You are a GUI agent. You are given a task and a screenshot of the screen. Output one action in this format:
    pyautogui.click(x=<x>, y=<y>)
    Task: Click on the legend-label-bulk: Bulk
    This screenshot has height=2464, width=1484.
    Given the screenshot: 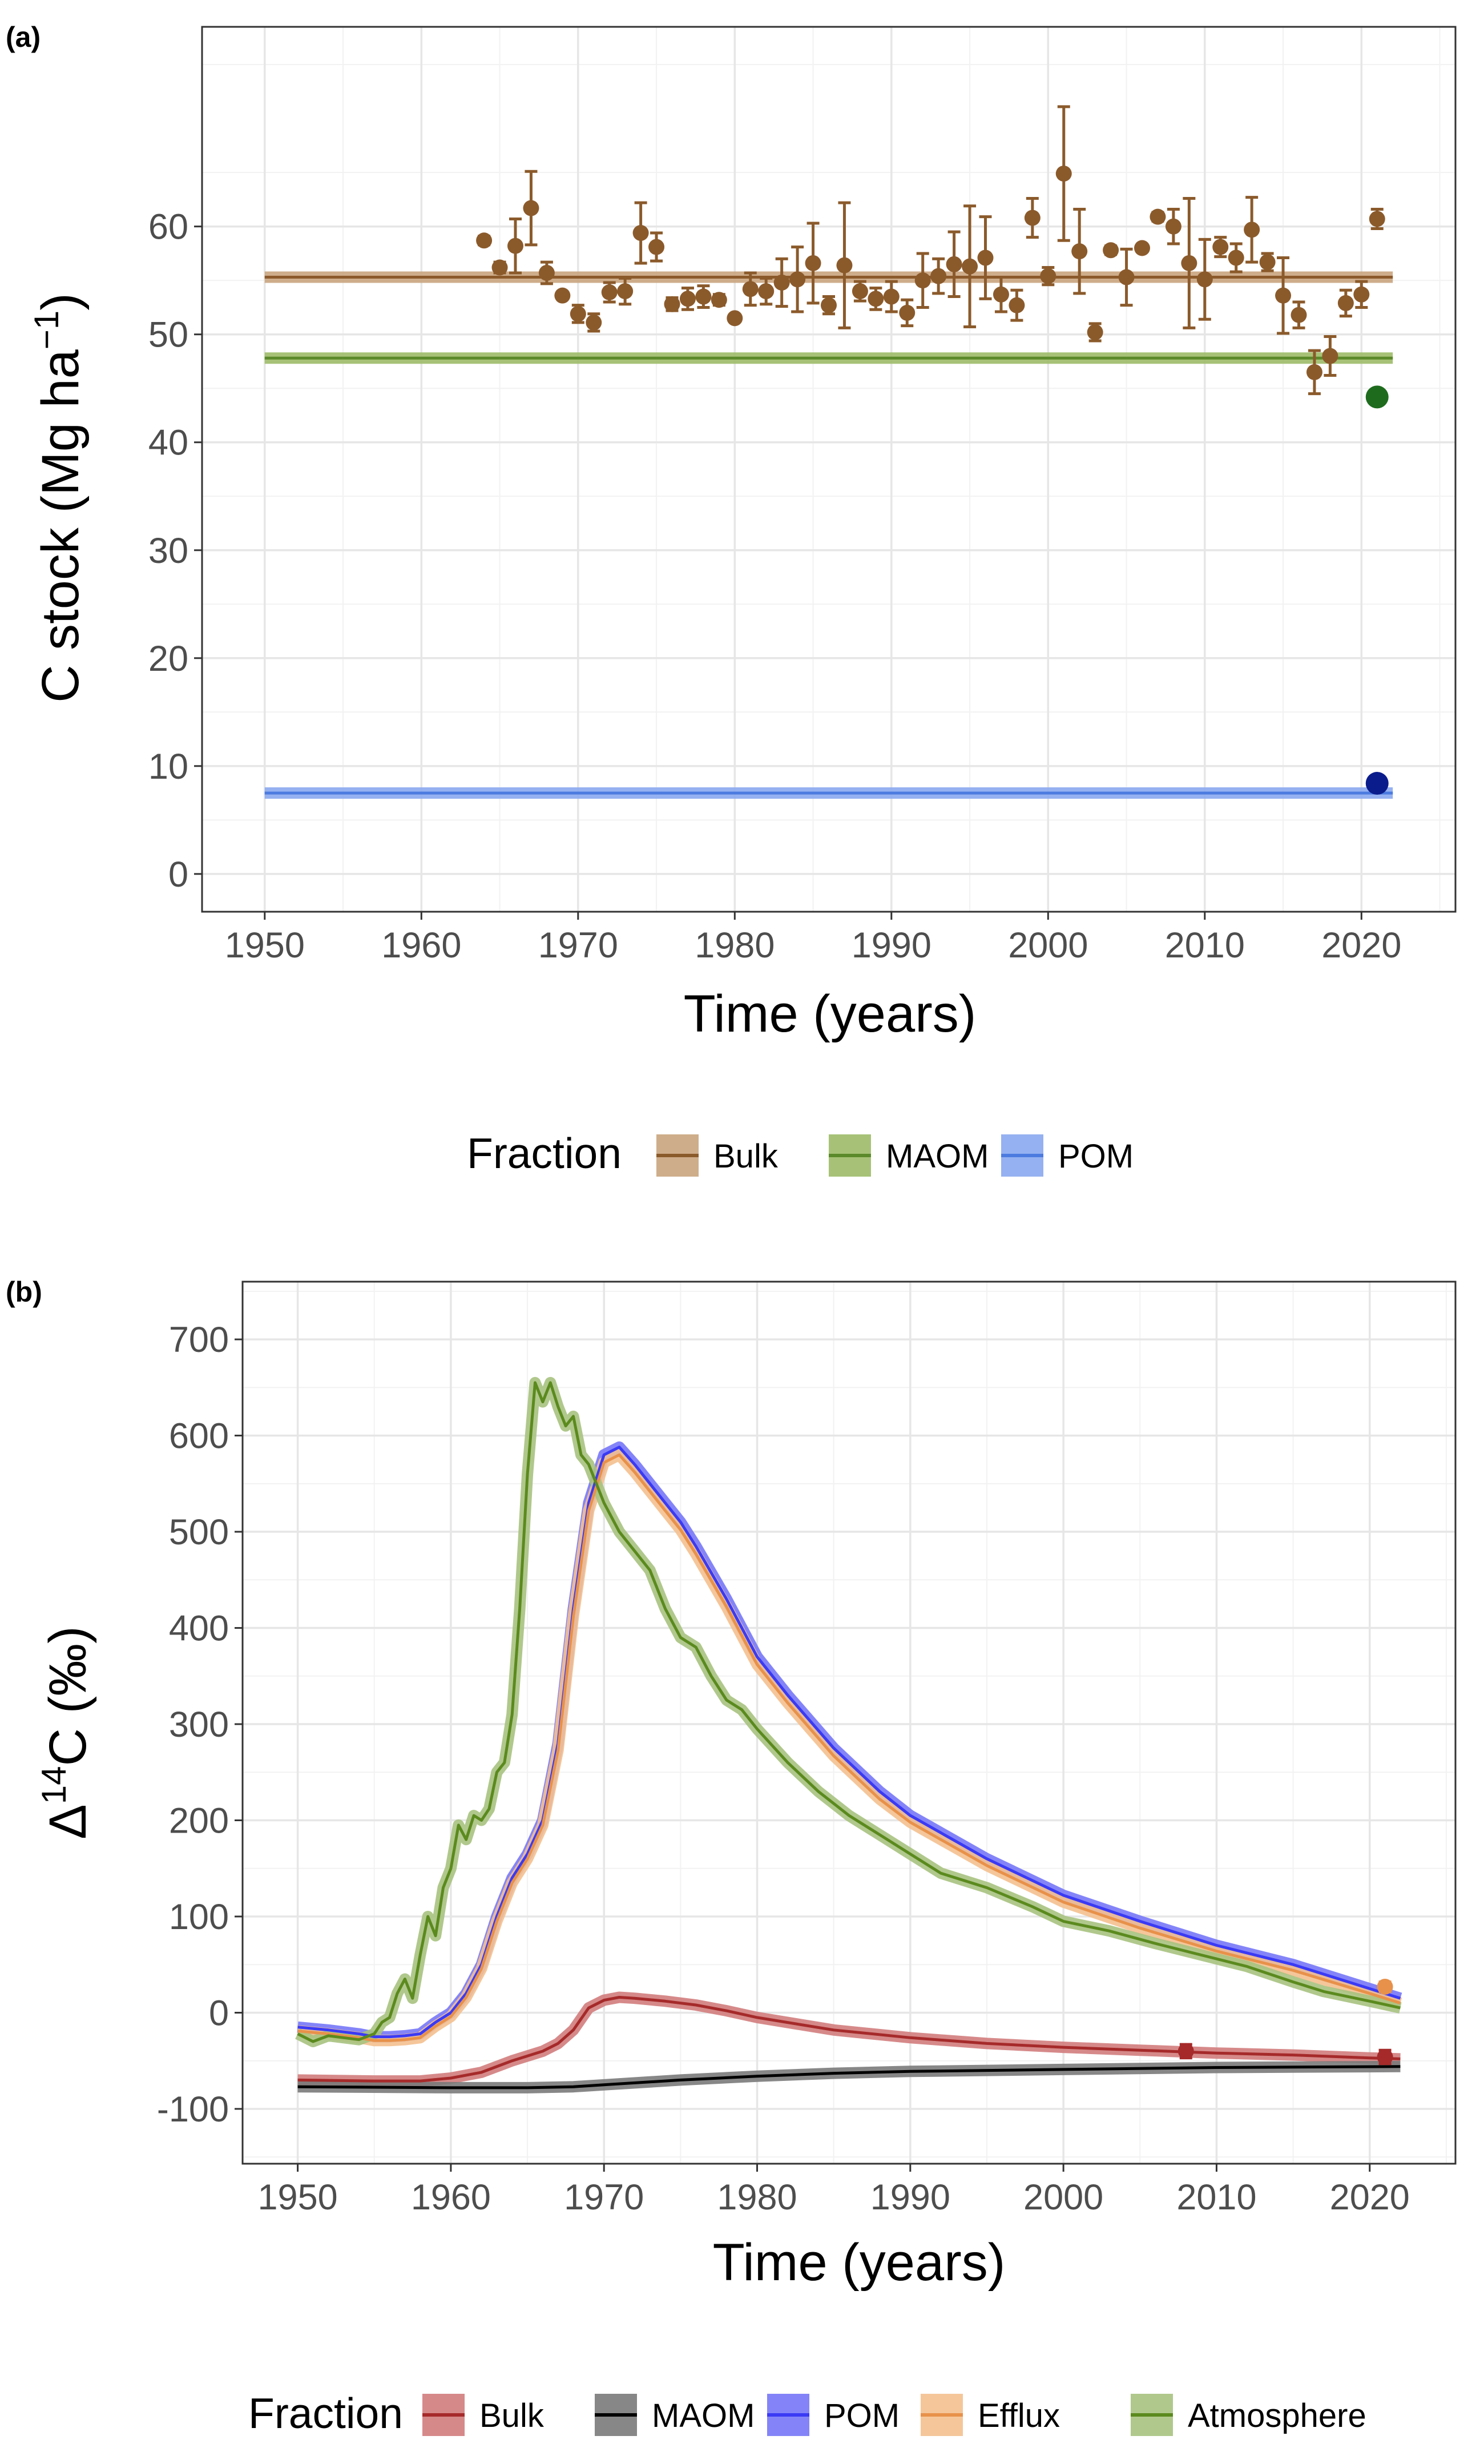 What is the action you would take?
    pyautogui.click(x=512, y=2415)
    